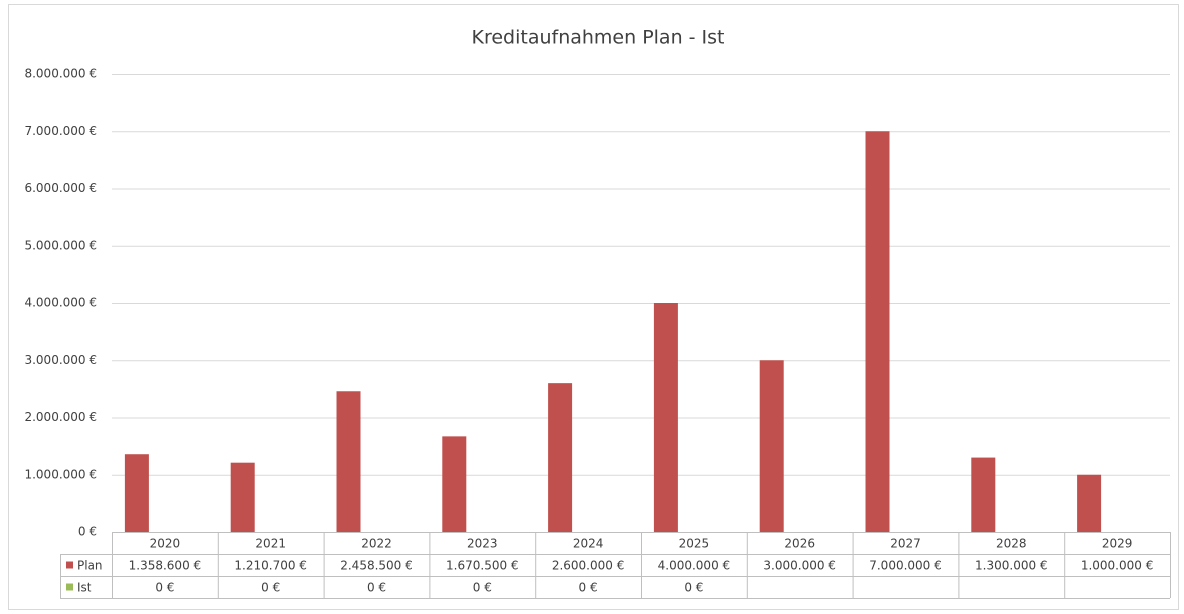 This screenshot has height=614, width=1184. I want to click on x-tick-label: 2020, so click(165, 544).